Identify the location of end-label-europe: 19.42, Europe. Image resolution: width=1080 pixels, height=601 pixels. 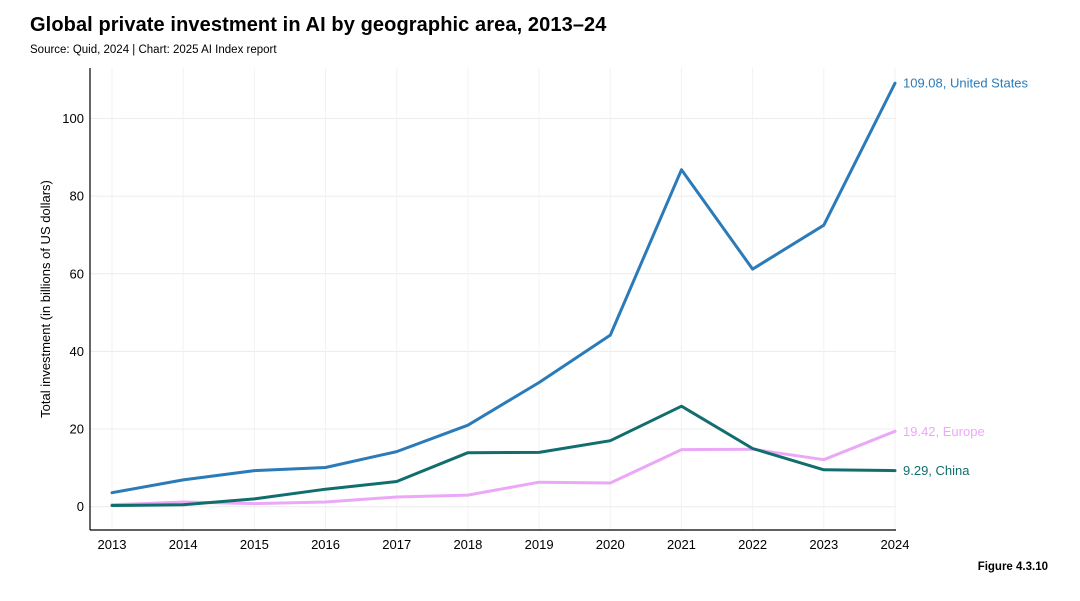
(944, 431).